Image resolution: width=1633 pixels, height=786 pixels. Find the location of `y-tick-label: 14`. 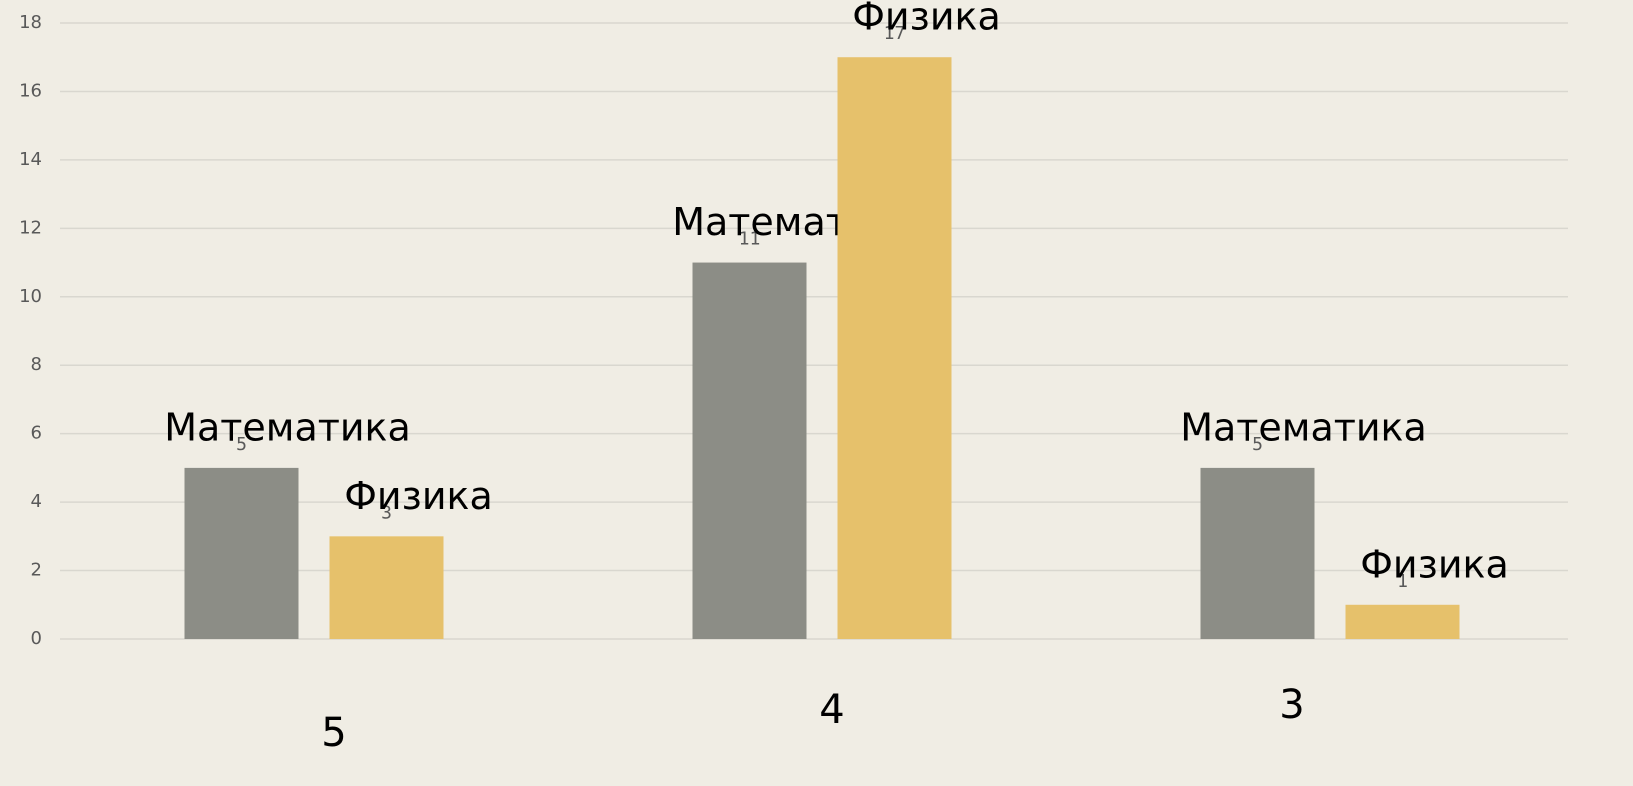

y-tick-label: 14 is located at coordinates (30, 159).